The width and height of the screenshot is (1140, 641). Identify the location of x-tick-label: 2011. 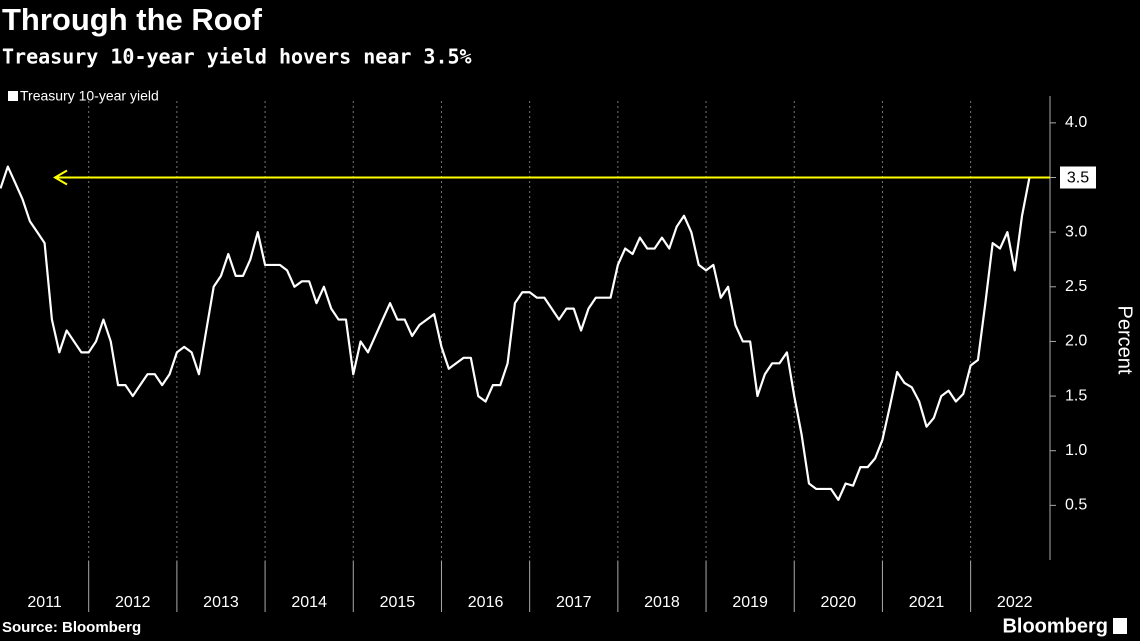
(44, 602).